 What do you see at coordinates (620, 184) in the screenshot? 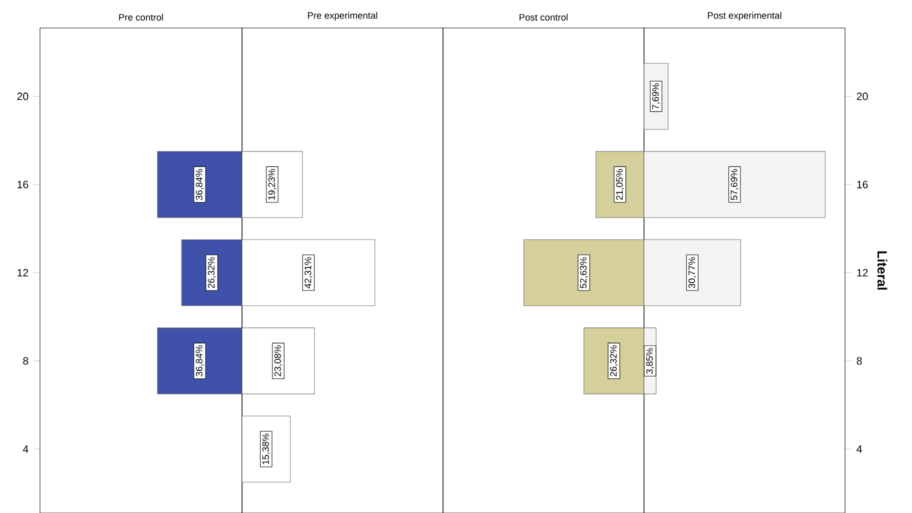
I see `data-label: 21,05%` at bounding box center [620, 184].